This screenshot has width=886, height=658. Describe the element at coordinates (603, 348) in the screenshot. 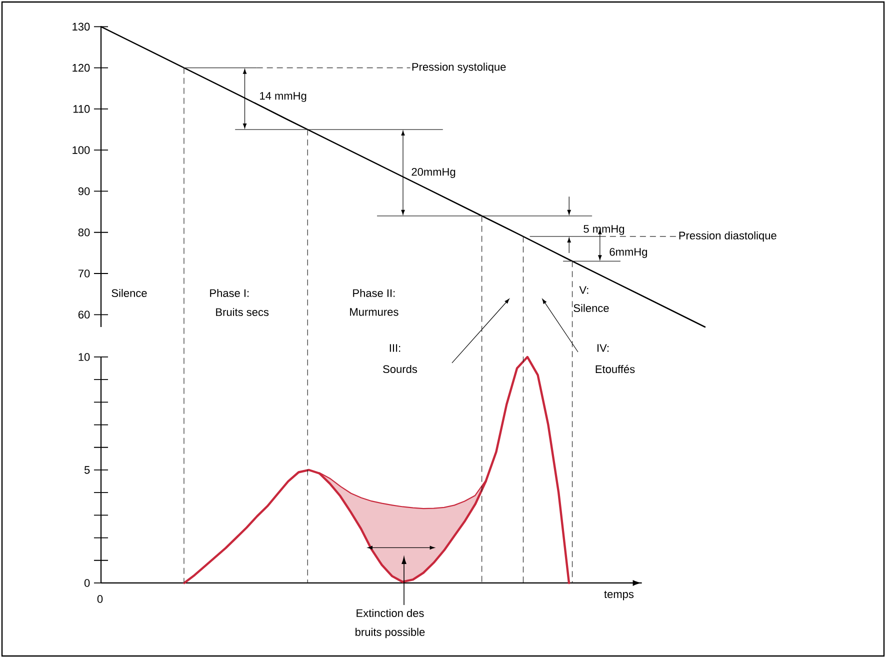

I see `text: IV:` at that location.